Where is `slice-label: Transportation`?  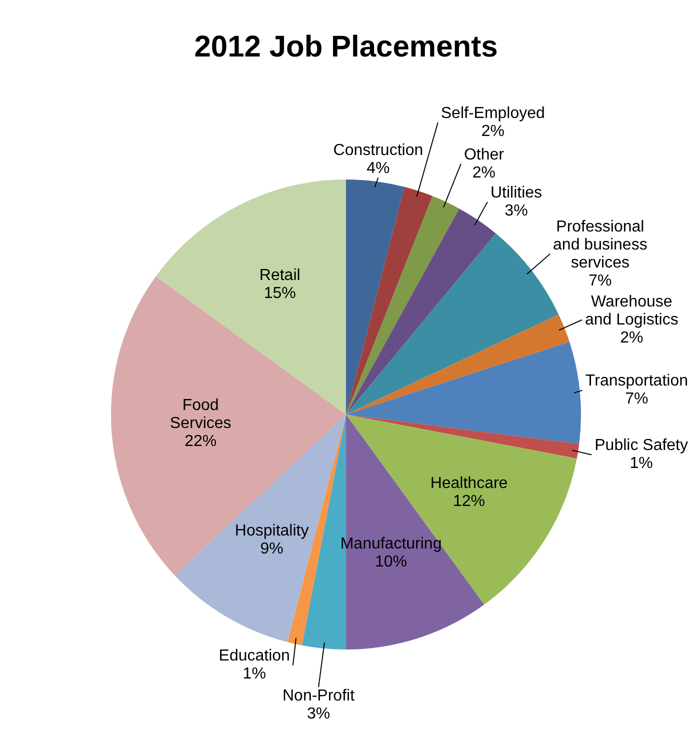 slice-label: Transportation is located at coordinates (636, 381).